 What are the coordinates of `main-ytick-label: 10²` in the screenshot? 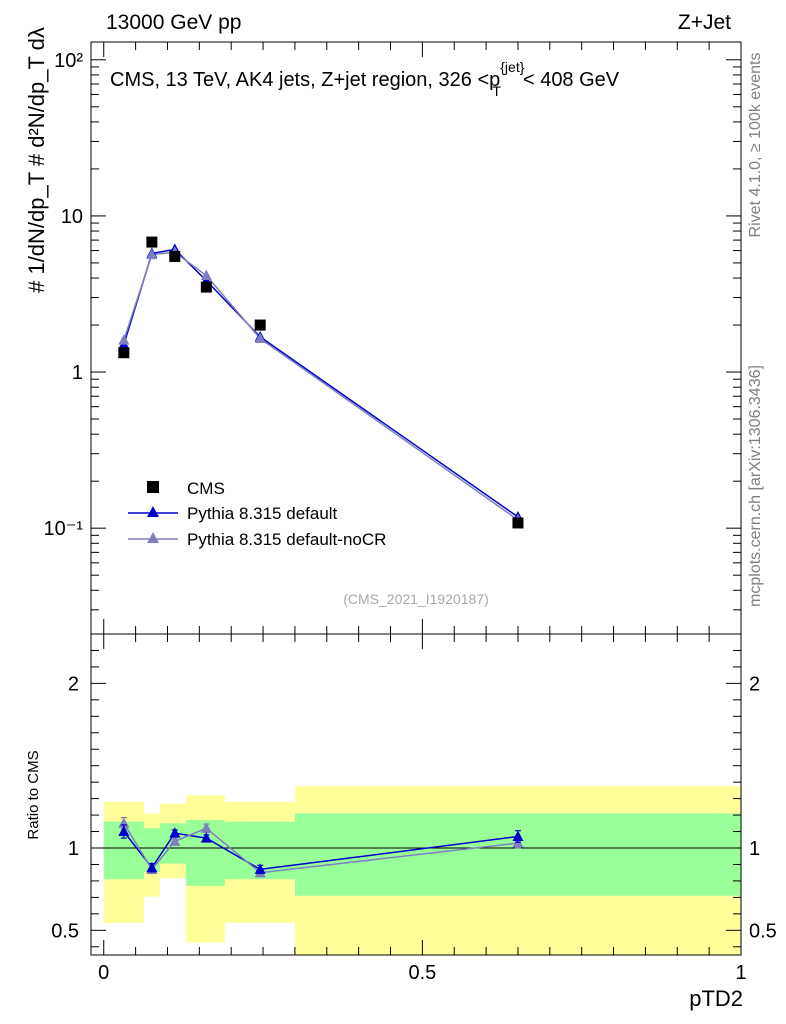 It's located at (68, 61).